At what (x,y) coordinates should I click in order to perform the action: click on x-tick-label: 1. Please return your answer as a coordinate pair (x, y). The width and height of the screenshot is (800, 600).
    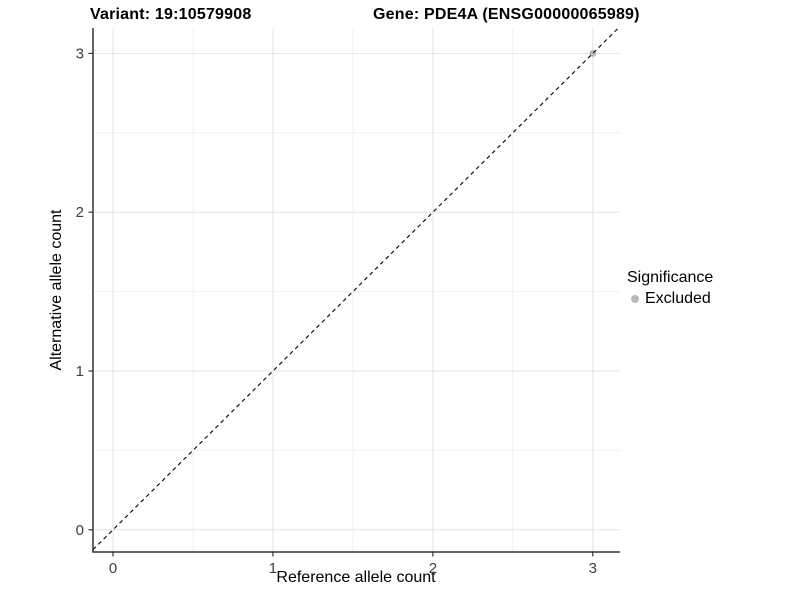
    Looking at the image, I should click on (273, 568).